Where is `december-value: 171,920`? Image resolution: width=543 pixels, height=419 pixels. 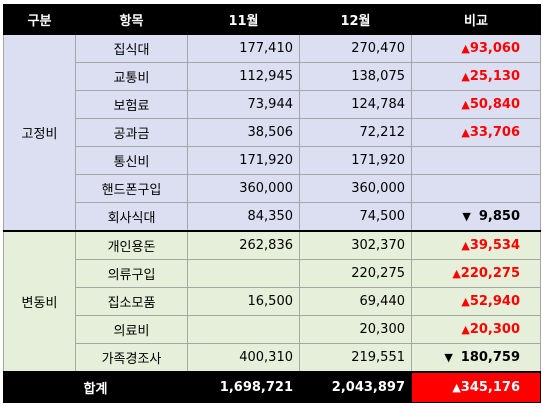 december-value: 171,920 is located at coordinates (355, 160).